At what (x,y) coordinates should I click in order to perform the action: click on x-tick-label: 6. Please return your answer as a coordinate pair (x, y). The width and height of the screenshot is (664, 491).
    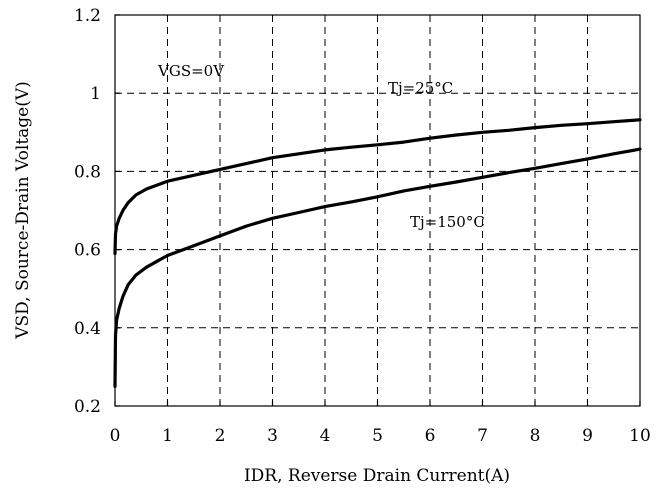
    Looking at the image, I should click on (430, 436).